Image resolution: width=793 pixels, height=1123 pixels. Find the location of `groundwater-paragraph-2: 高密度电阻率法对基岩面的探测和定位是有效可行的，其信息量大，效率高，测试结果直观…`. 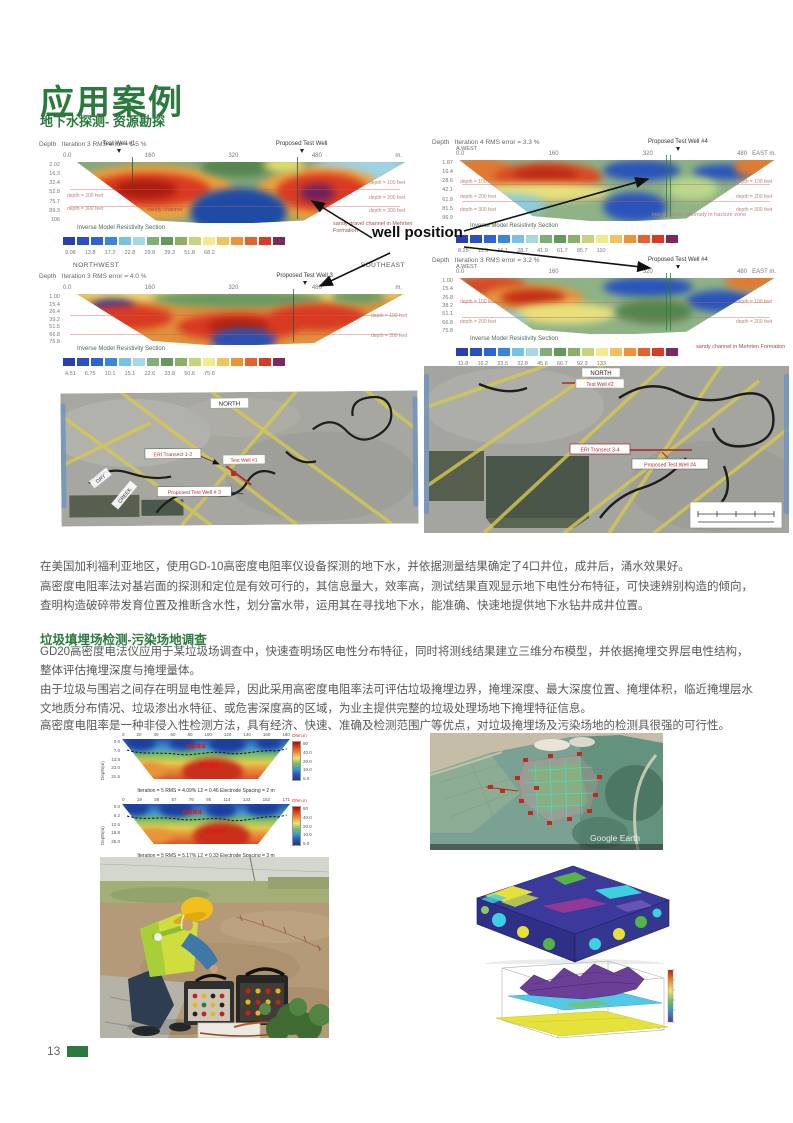

groundwater-paragraph-2: 高密度电阻率法对基岩面的探测和定位是有效可行的，其信息量大，效率高，测试结果直观… is located at coordinates (396, 596).